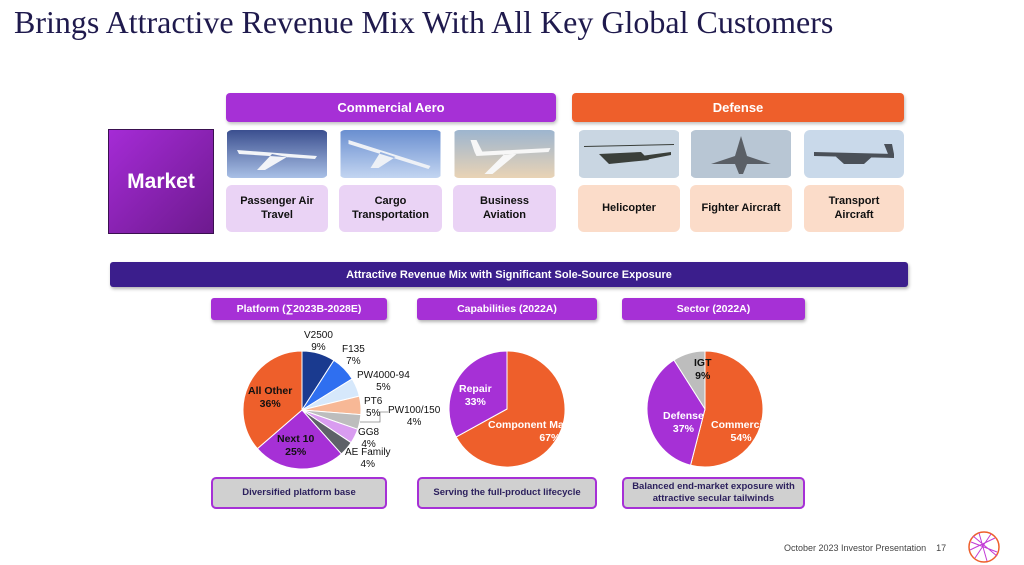 The width and height of the screenshot is (1024, 565). Describe the element at coordinates (854, 208) in the screenshot. I see `transport-aircraft-label: Transport Aircraft` at that location.